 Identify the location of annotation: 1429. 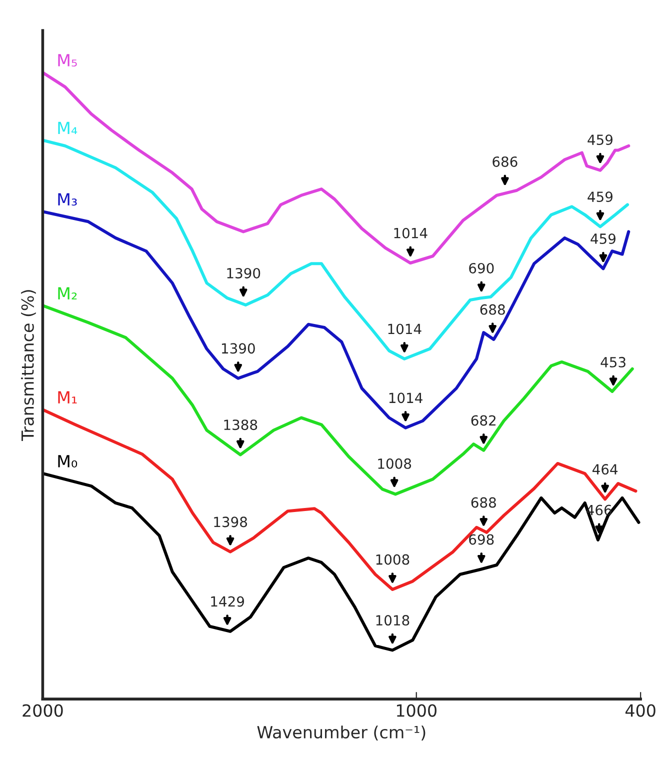
(227, 601).